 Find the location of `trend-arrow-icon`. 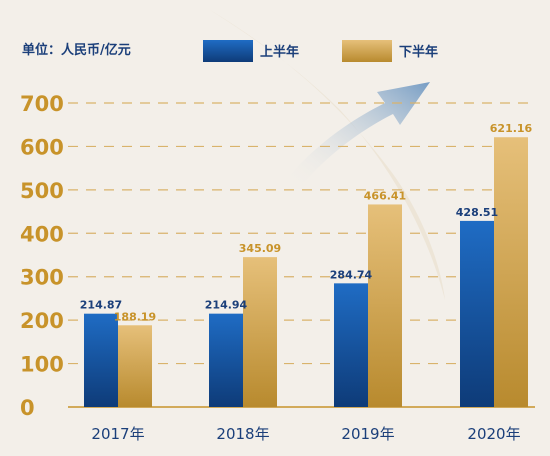

trend-arrow-icon is located at coordinates (360, 133).